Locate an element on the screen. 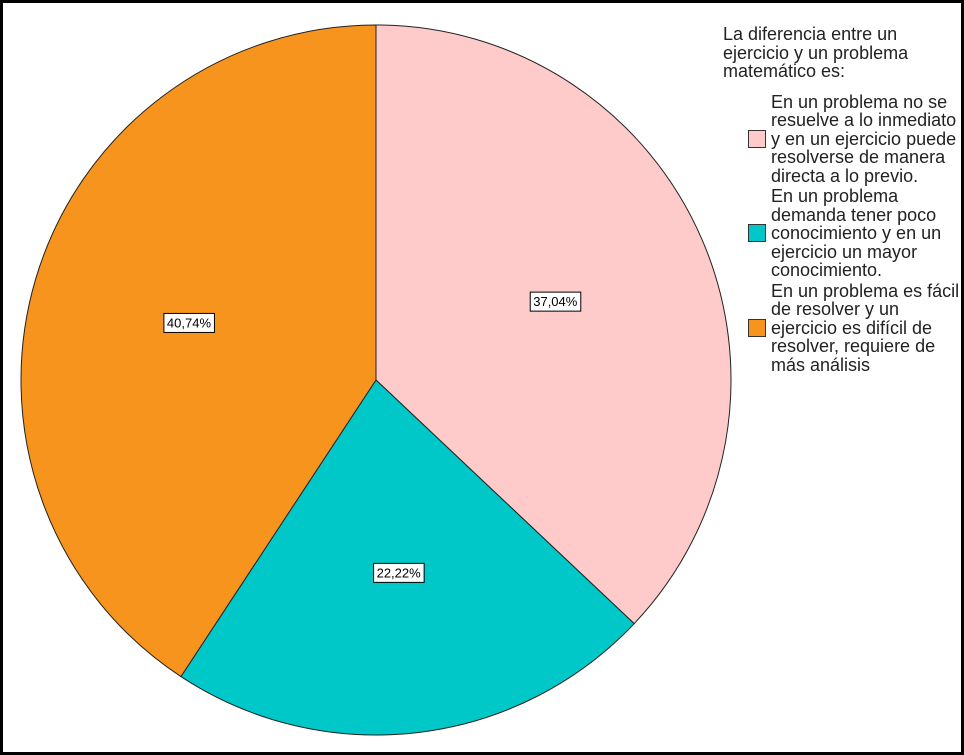  data-label: 22,22% is located at coordinates (399, 572).